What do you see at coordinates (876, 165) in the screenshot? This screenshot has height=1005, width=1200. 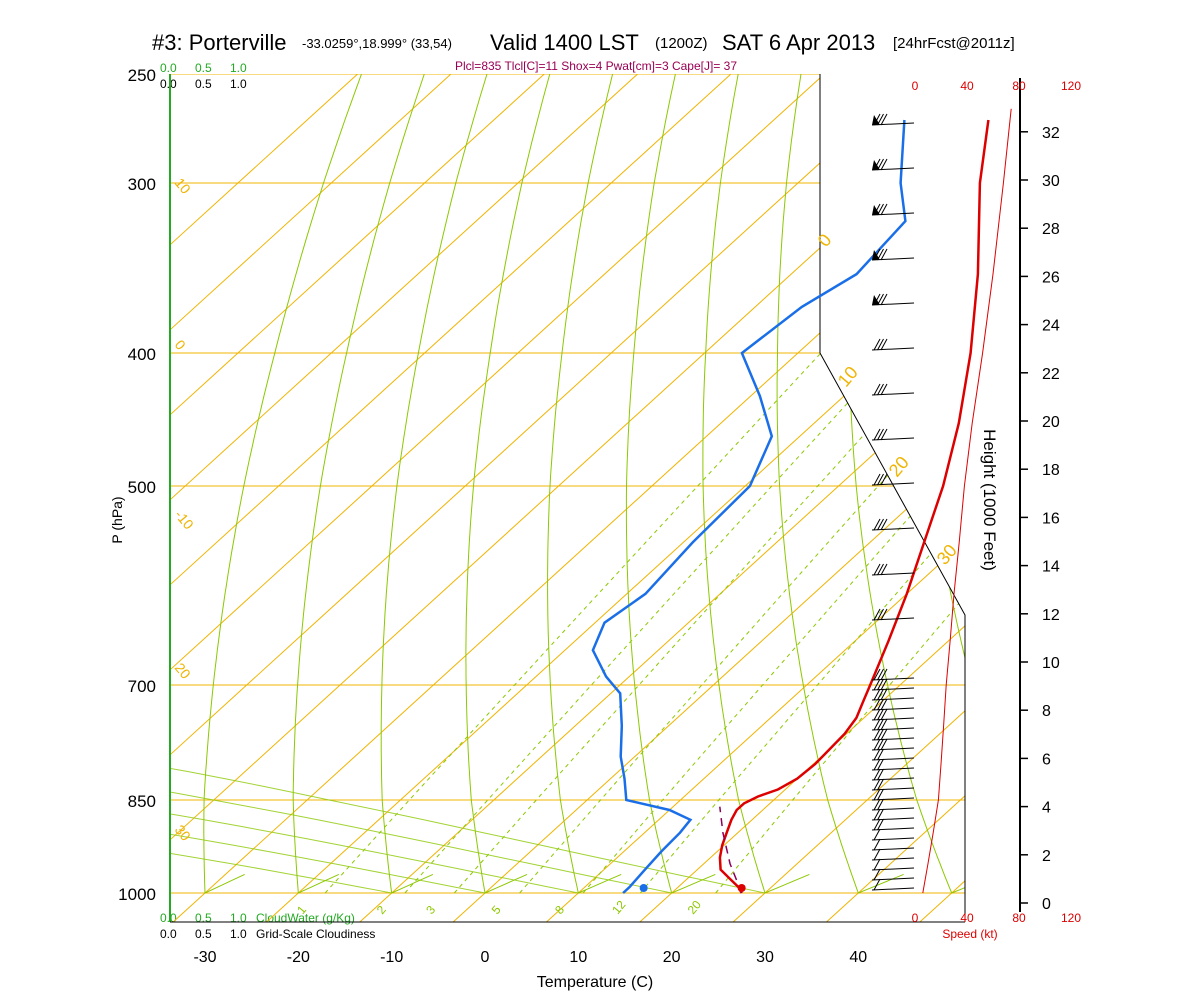 I see `wind-barb-pennant` at bounding box center [876, 165].